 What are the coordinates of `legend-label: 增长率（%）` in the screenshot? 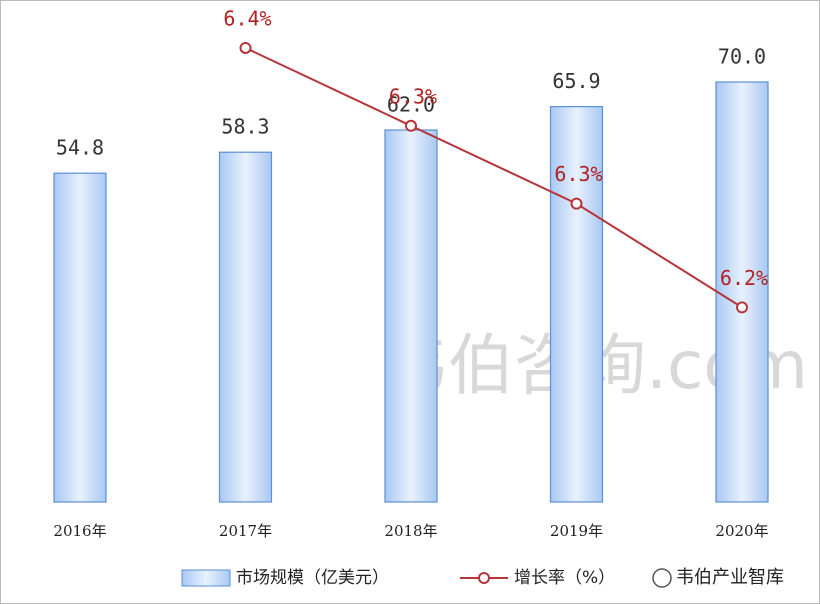 It's located at (564, 578).